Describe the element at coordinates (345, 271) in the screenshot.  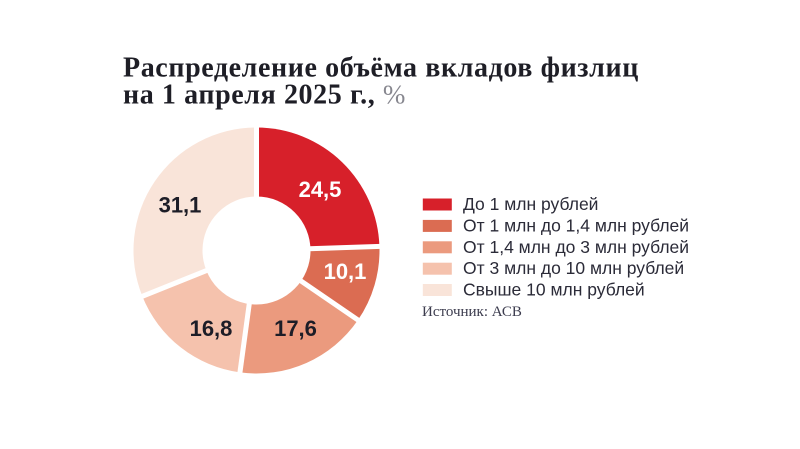
I see `svg-text: 10,1` at that location.